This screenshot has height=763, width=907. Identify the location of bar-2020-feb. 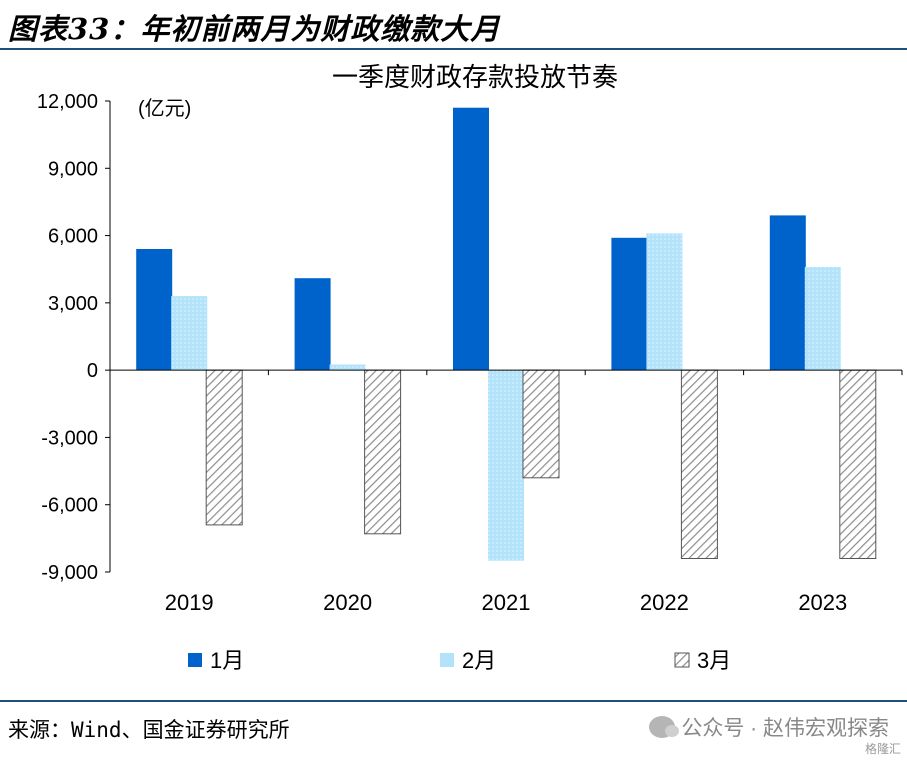
(347, 367).